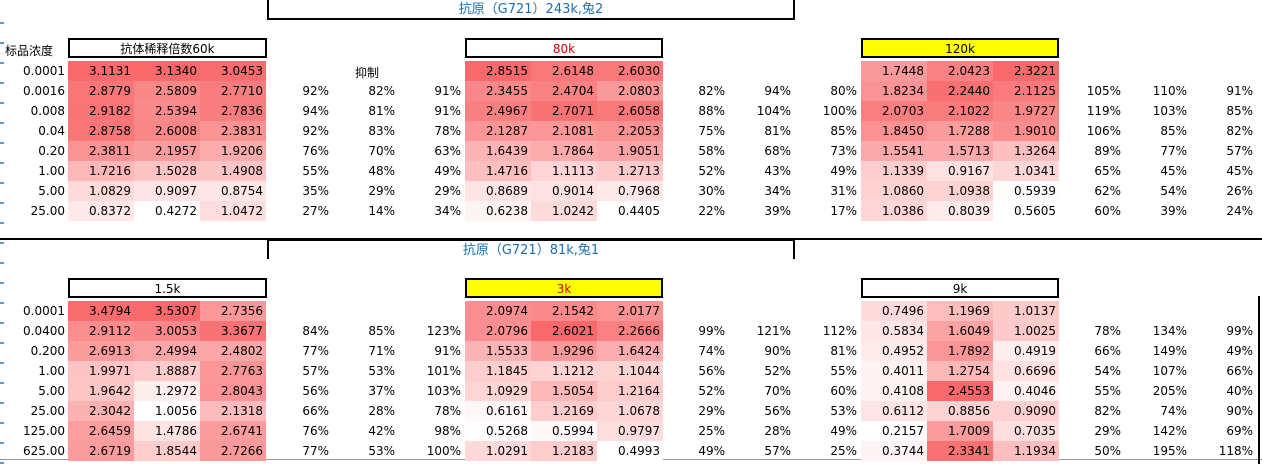 The height and width of the screenshot is (474, 1262). What do you see at coordinates (630, 91) in the screenshot?
I see `section1-value-cell: 2.0803` at bounding box center [630, 91].